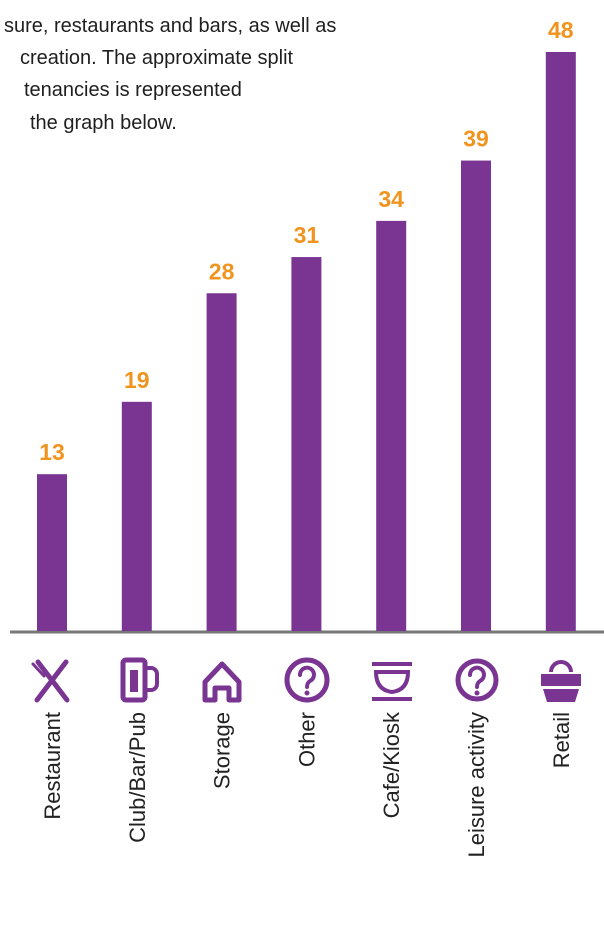 This screenshot has height=925, width=604. What do you see at coordinates (222, 682) in the screenshot?
I see `icon-storage` at bounding box center [222, 682].